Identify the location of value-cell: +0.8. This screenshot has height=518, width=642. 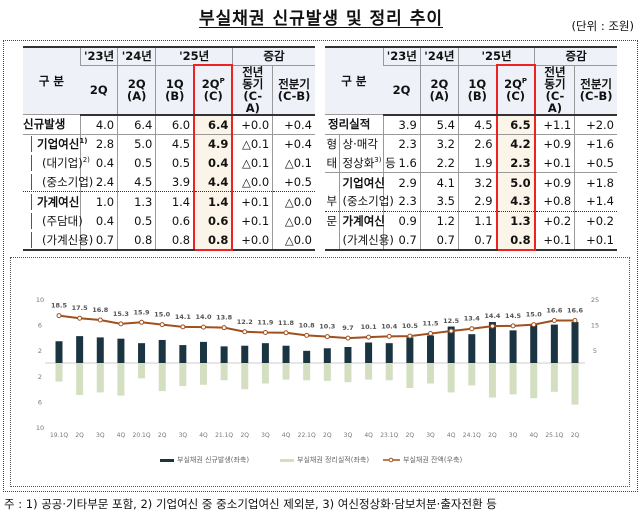
(554, 201).